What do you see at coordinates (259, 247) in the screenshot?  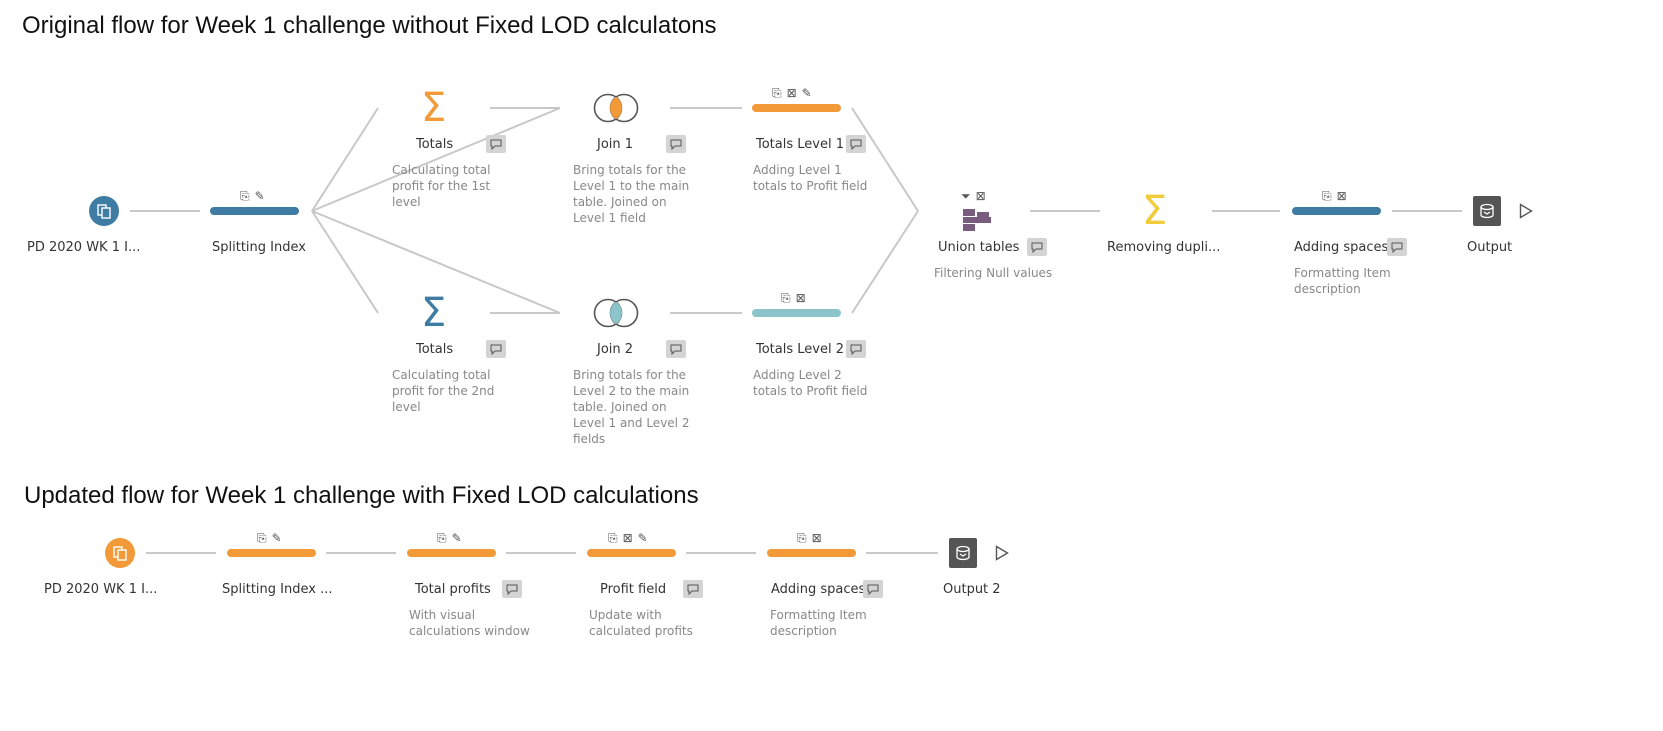 I see `splitting-label: Splitting Index` at bounding box center [259, 247].